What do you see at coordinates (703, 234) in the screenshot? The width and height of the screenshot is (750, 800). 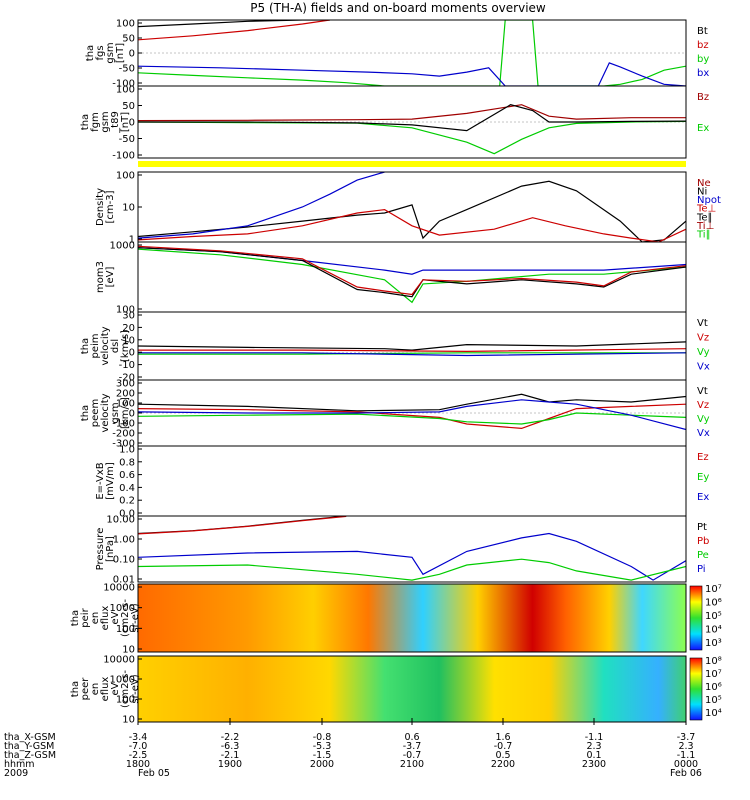 I see `legend-Ti∥: Ti∥` at bounding box center [703, 234].